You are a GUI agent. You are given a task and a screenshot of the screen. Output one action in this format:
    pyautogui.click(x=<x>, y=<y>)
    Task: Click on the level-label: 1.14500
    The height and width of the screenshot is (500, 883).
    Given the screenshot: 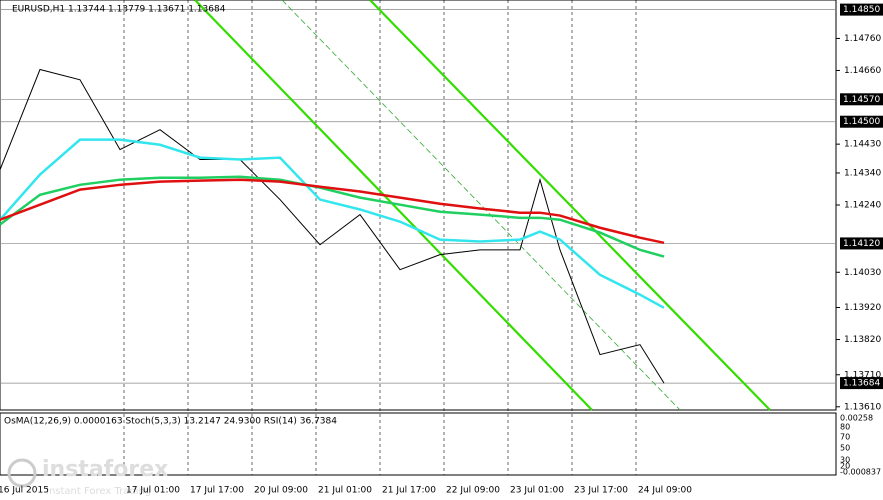 What is the action you would take?
    pyautogui.click(x=861, y=122)
    